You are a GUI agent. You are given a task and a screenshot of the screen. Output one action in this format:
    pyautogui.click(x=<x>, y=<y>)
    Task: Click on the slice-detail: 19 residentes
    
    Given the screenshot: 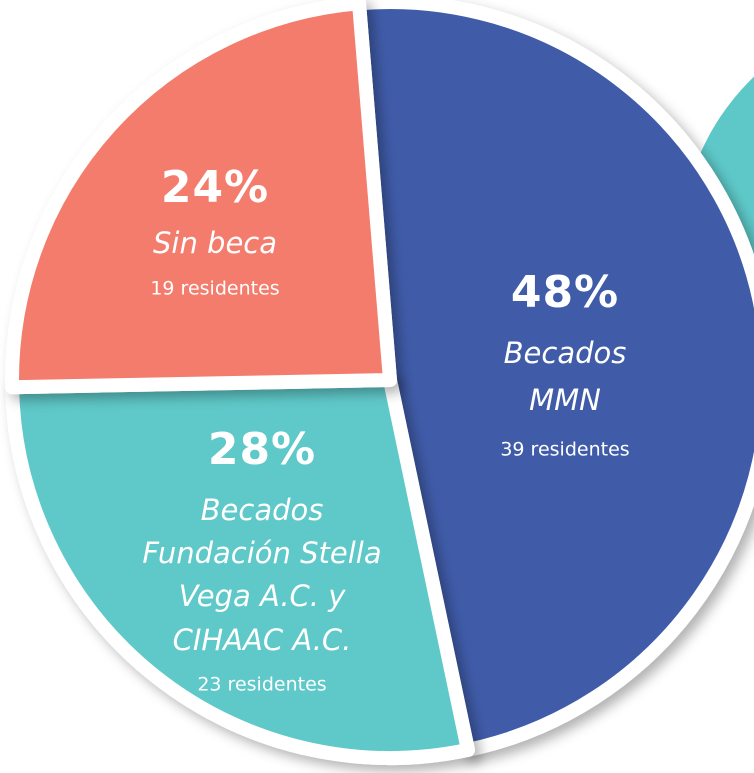 What is the action you would take?
    pyautogui.click(x=214, y=289)
    